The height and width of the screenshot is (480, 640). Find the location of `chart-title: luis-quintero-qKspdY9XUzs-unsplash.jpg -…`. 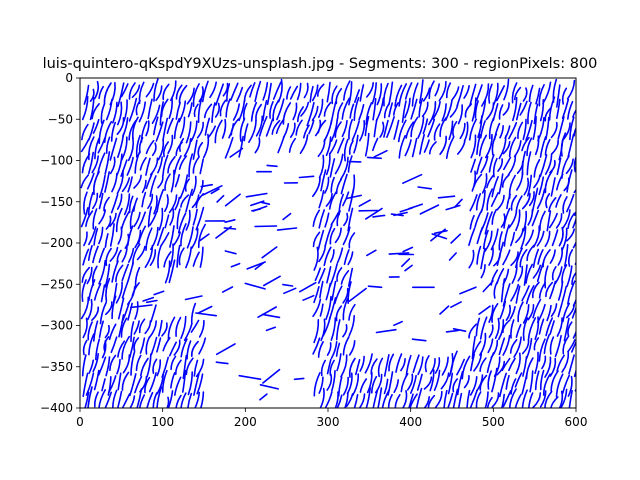

chart-title: luis-quintero-qKspdY9XUzs-unsplash.jpg -… is located at coordinates (320, 64).